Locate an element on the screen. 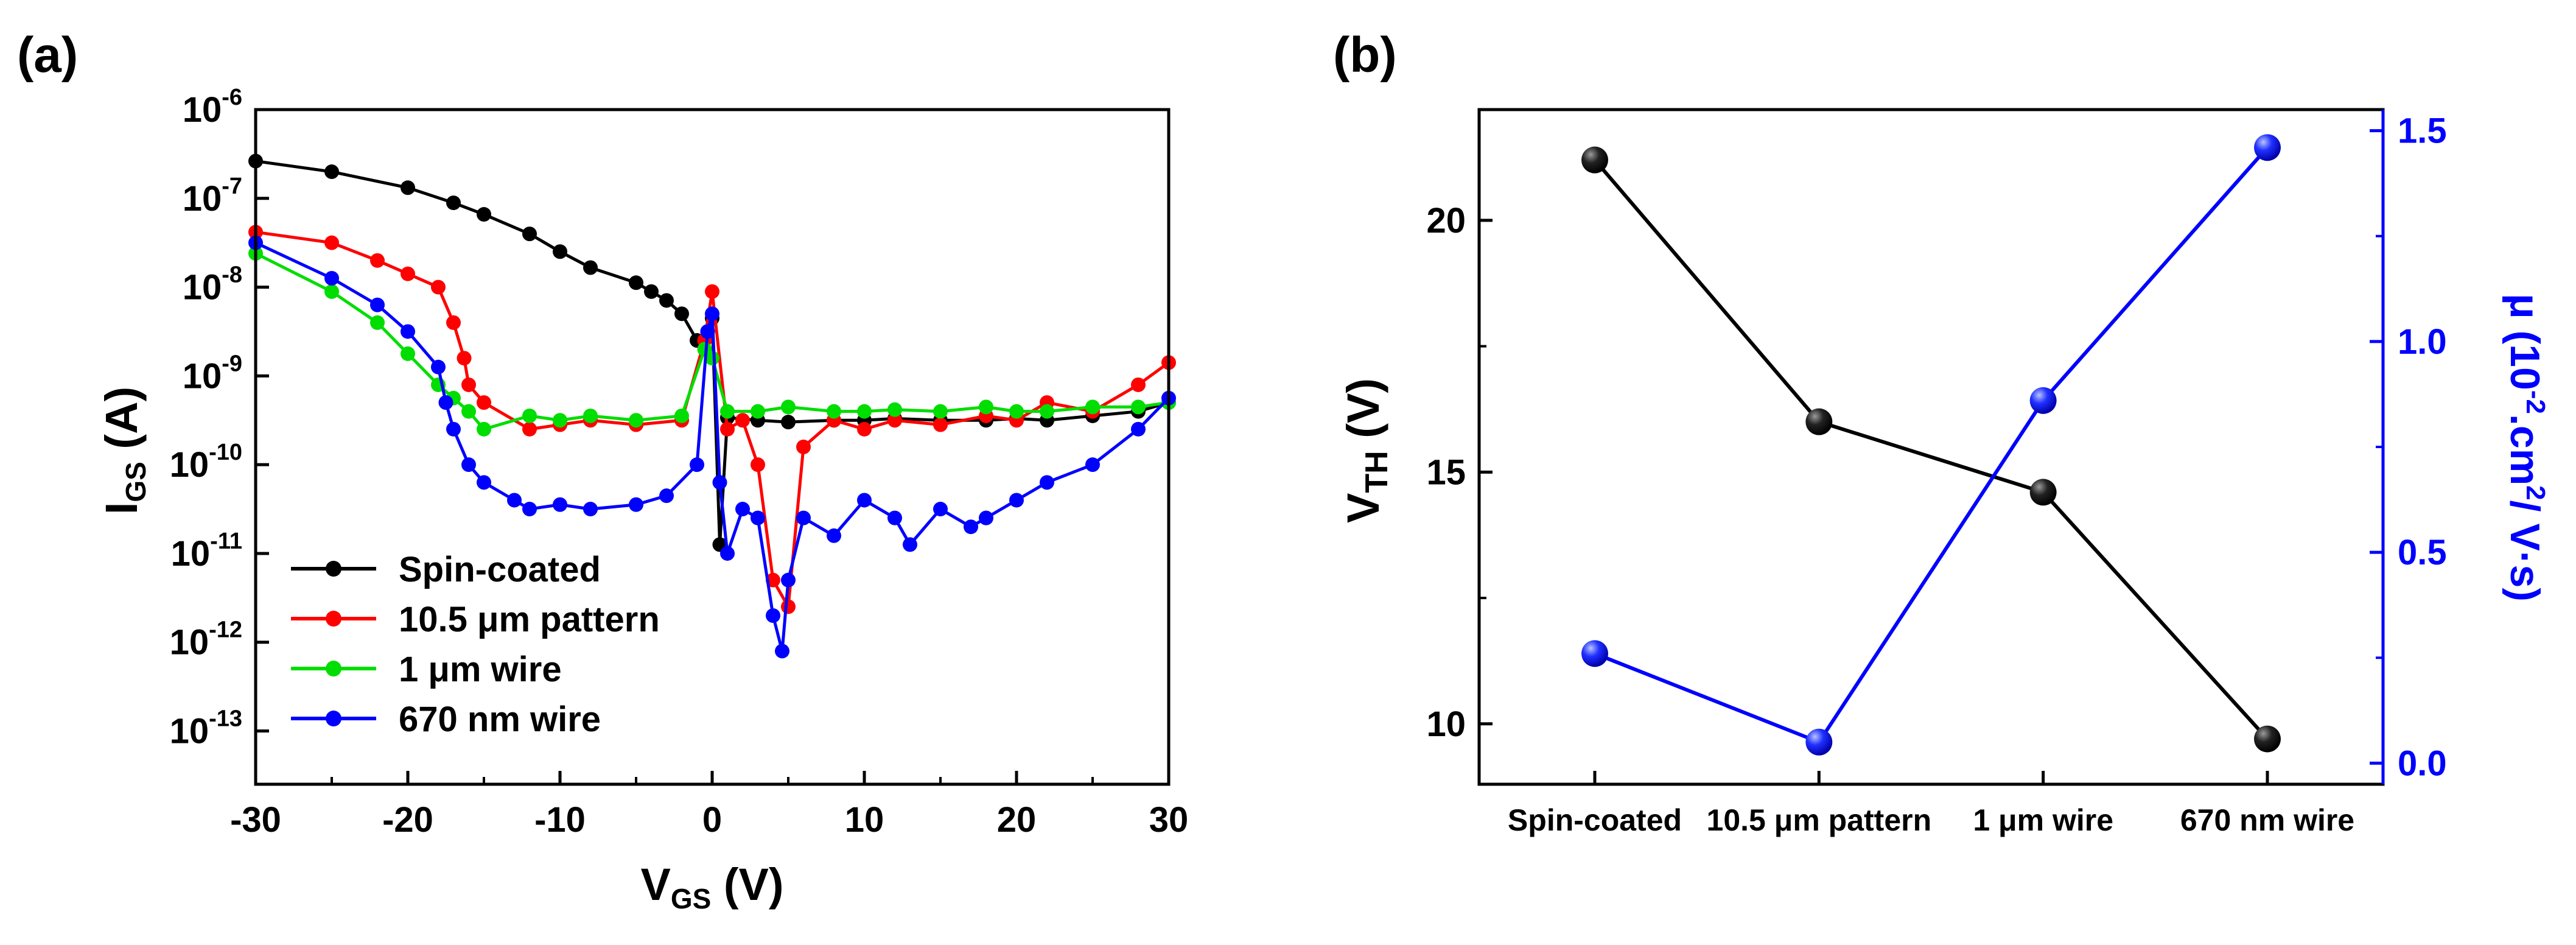  panel-b-right-tick-label: 1.0 is located at coordinates (2422, 342).